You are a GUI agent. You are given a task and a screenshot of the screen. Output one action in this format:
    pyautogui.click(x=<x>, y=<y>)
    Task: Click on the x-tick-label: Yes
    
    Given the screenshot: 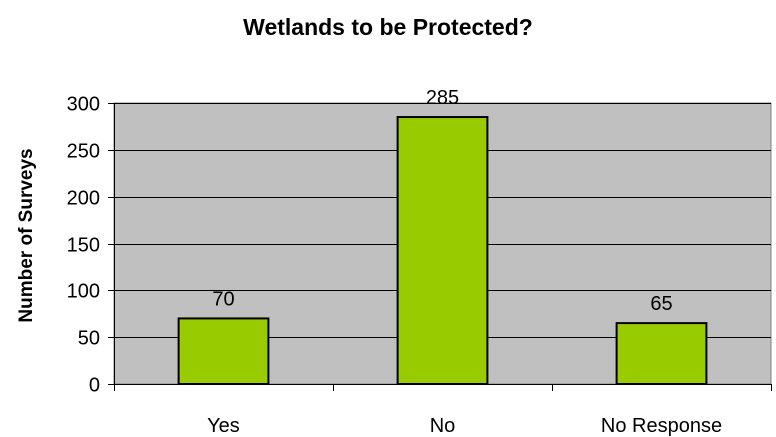 What is the action you would take?
    pyautogui.click(x=223, y=426)
    